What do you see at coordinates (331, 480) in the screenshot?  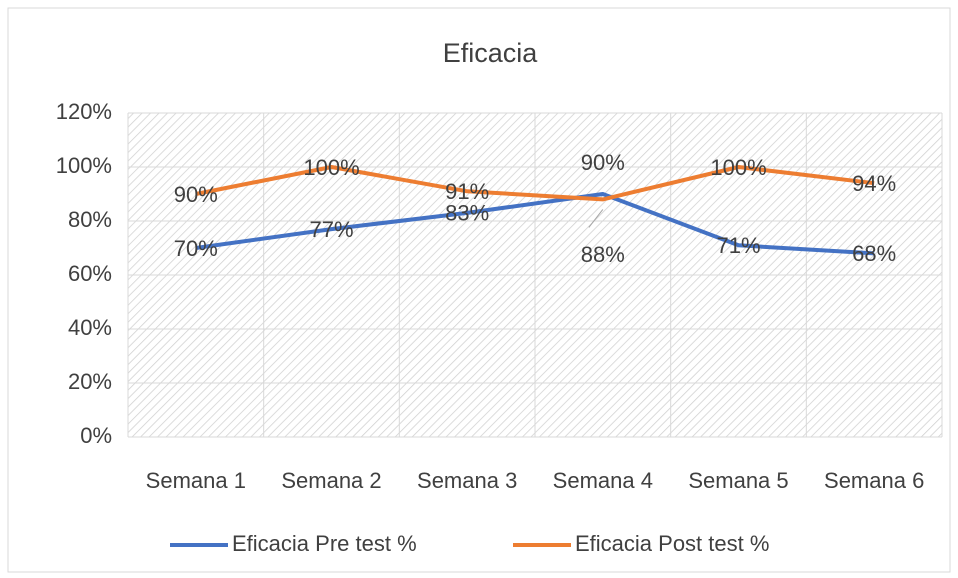 I see `x-tick-label: Semana 2` at bounding box center [331, 480].